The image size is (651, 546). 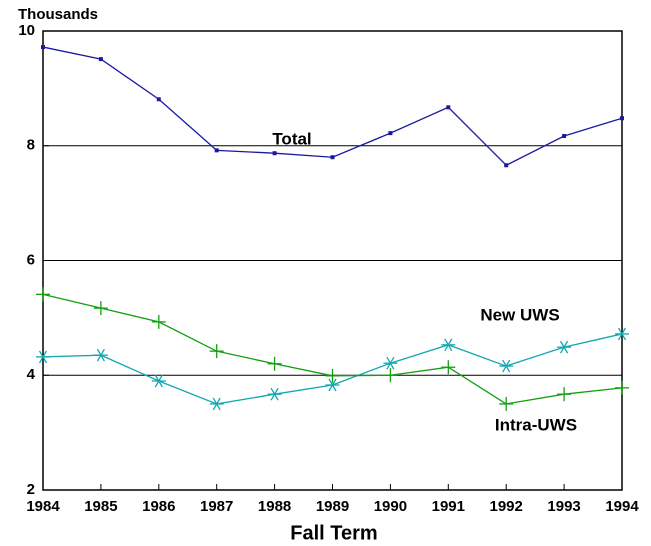 I want to click on x-tick-label: 1992, so click(x=506, y=506).